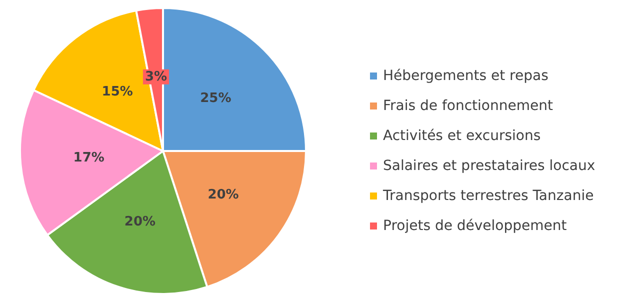  I want to click on legend-label: Salaires et prestataires locaux, so click(489, 166).